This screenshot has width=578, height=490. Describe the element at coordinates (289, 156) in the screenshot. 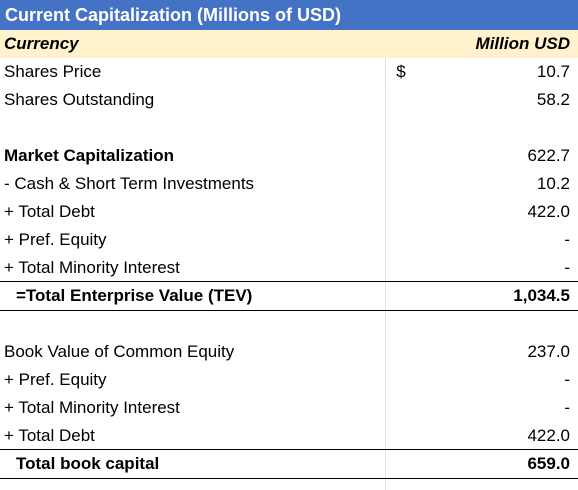

I see `row-market-capitalization: Market Capitalization 622.7` at that location.